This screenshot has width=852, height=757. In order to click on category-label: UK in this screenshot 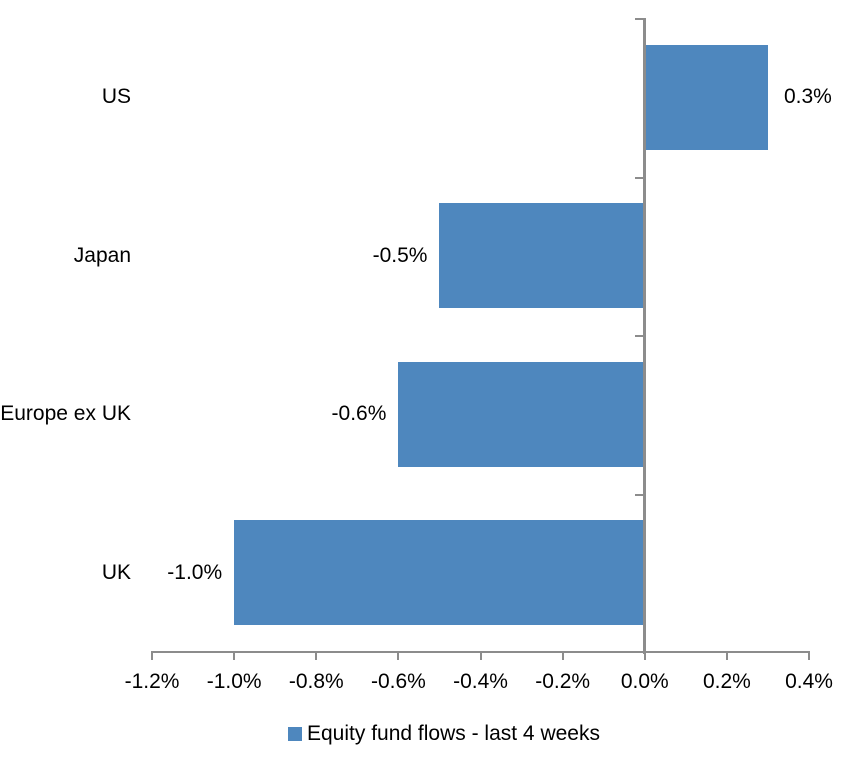, I will do `click(116, 572)`.